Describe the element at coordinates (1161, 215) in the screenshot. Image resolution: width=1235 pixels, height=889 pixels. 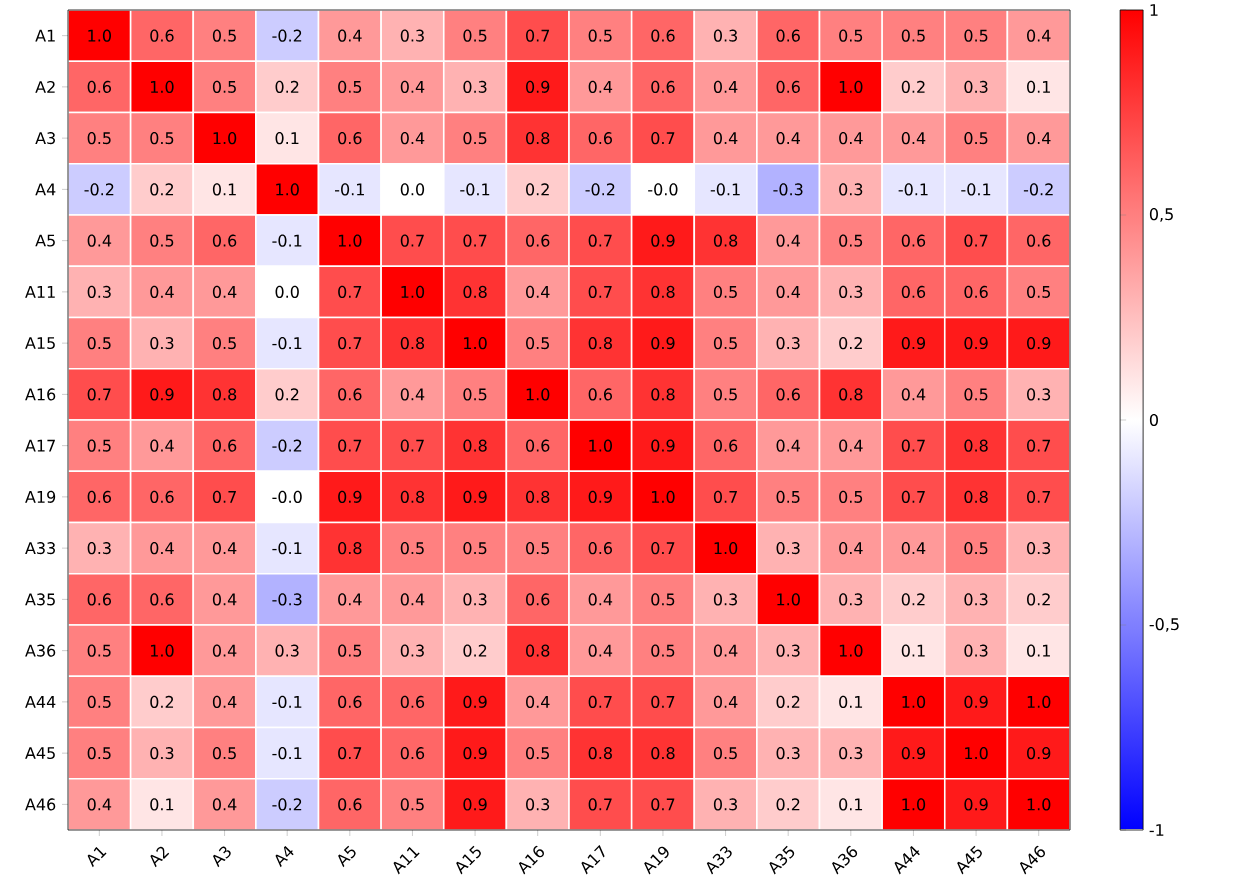
I see `color-bar-label: 0,5` at that location.